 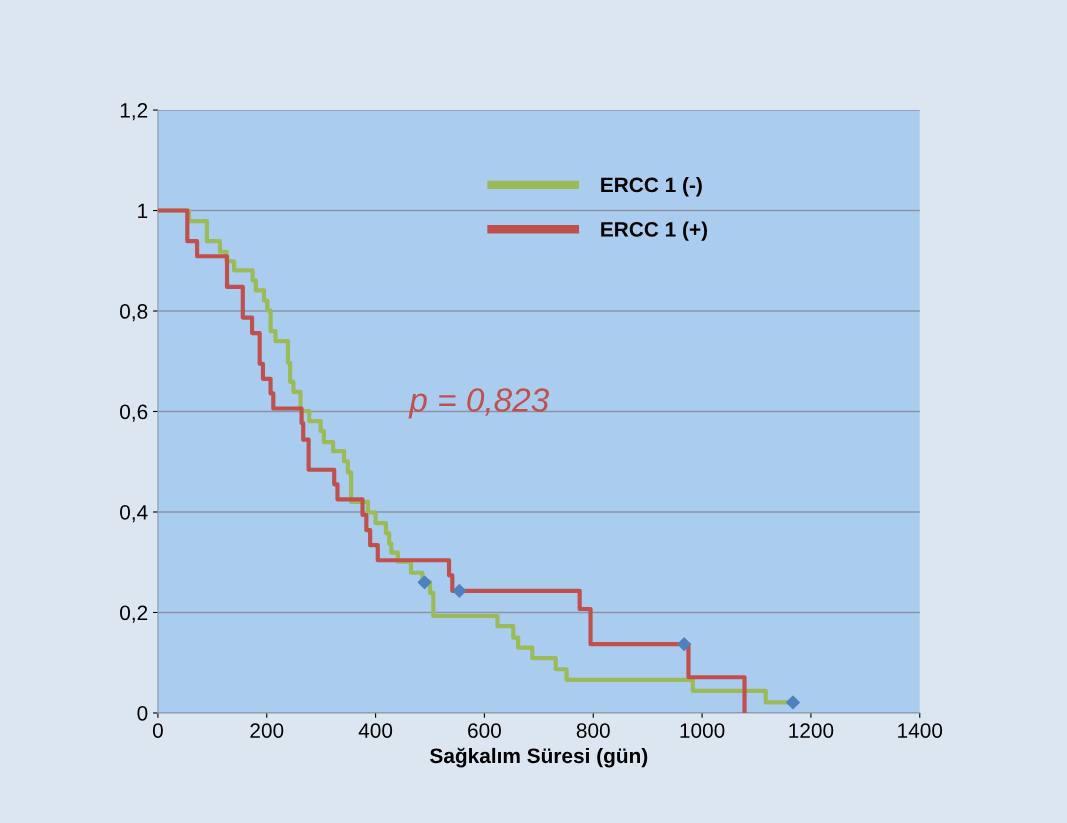 I want to click on y-tick-label: 1, so click(x=143, y=211).